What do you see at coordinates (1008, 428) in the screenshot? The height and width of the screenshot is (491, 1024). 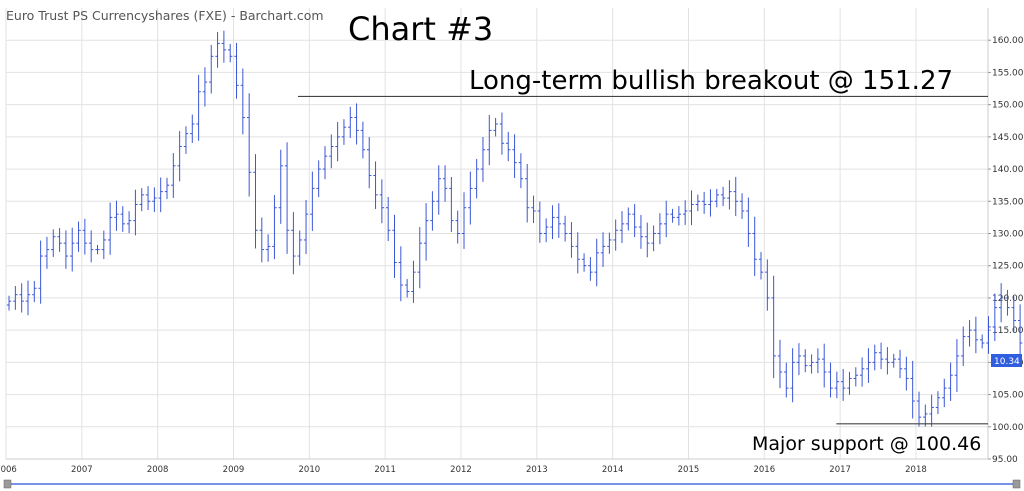 I see `y-tick-label: 100.00` at bounding box center [1008, 428].